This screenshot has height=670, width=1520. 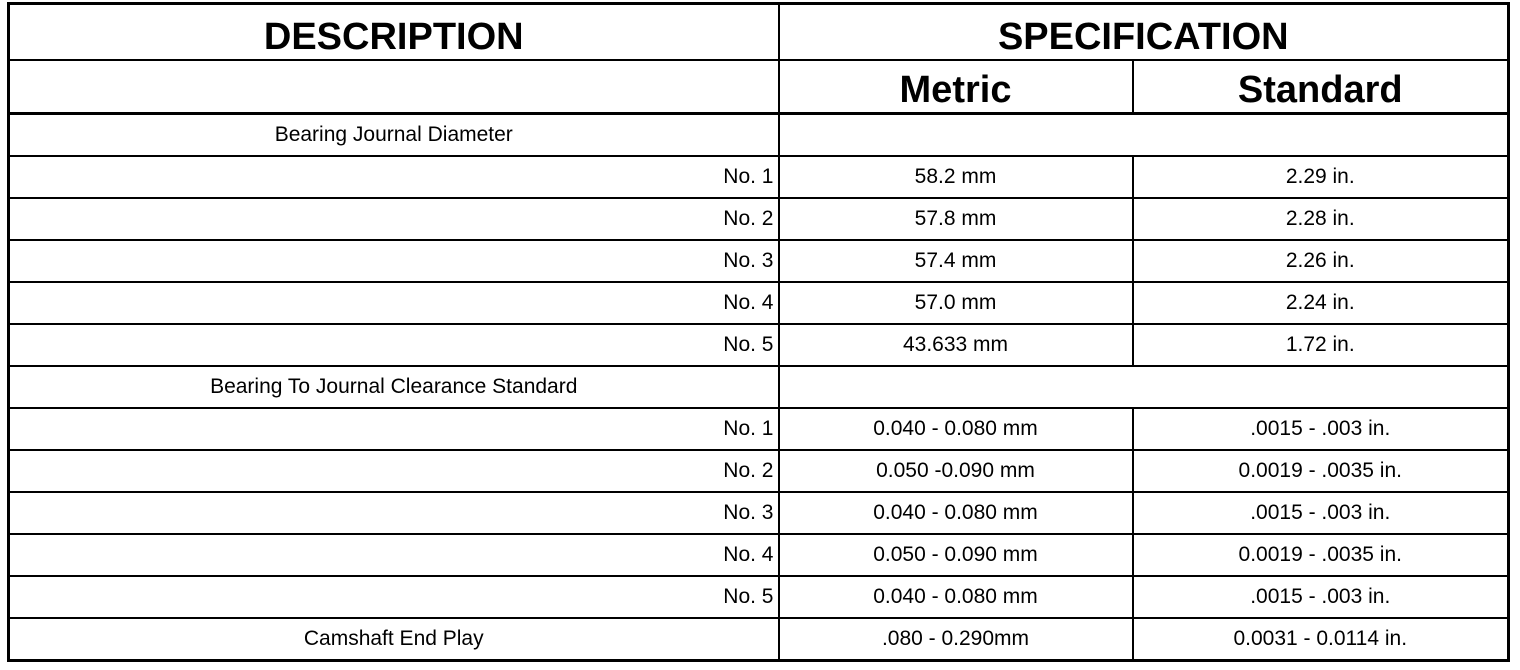 What do you see at coordinates (393, 387) in the screenshot?
I see `section-title: Bearing To Journal Clearance Standard` at bounding box center [393, 387].